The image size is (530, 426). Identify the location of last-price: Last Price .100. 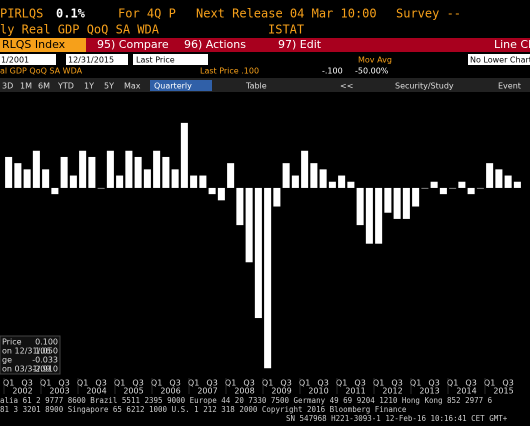
(229, 71).